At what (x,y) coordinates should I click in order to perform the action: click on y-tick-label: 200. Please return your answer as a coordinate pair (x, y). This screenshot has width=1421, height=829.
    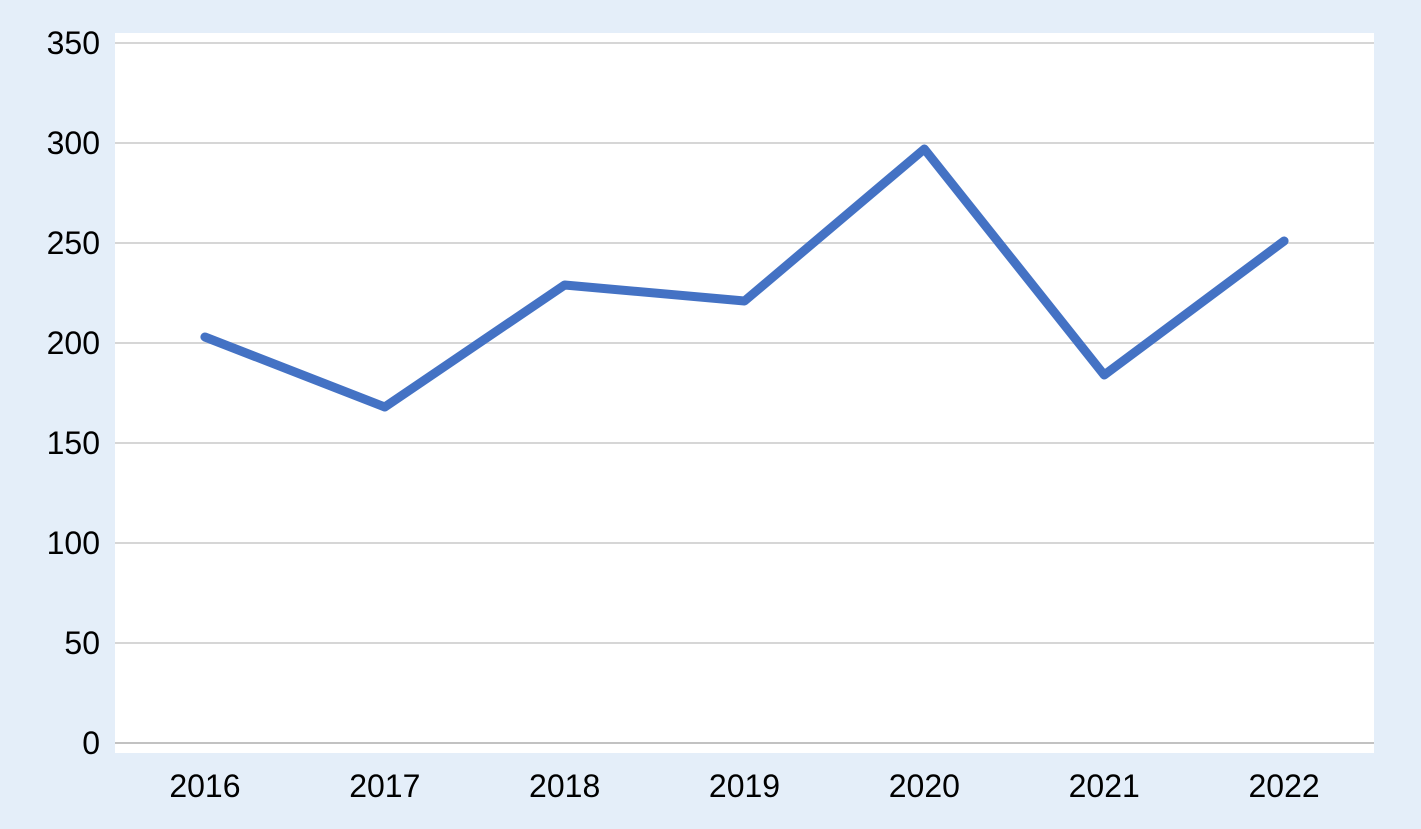
    Looking at the image, I should click on (73, 343).